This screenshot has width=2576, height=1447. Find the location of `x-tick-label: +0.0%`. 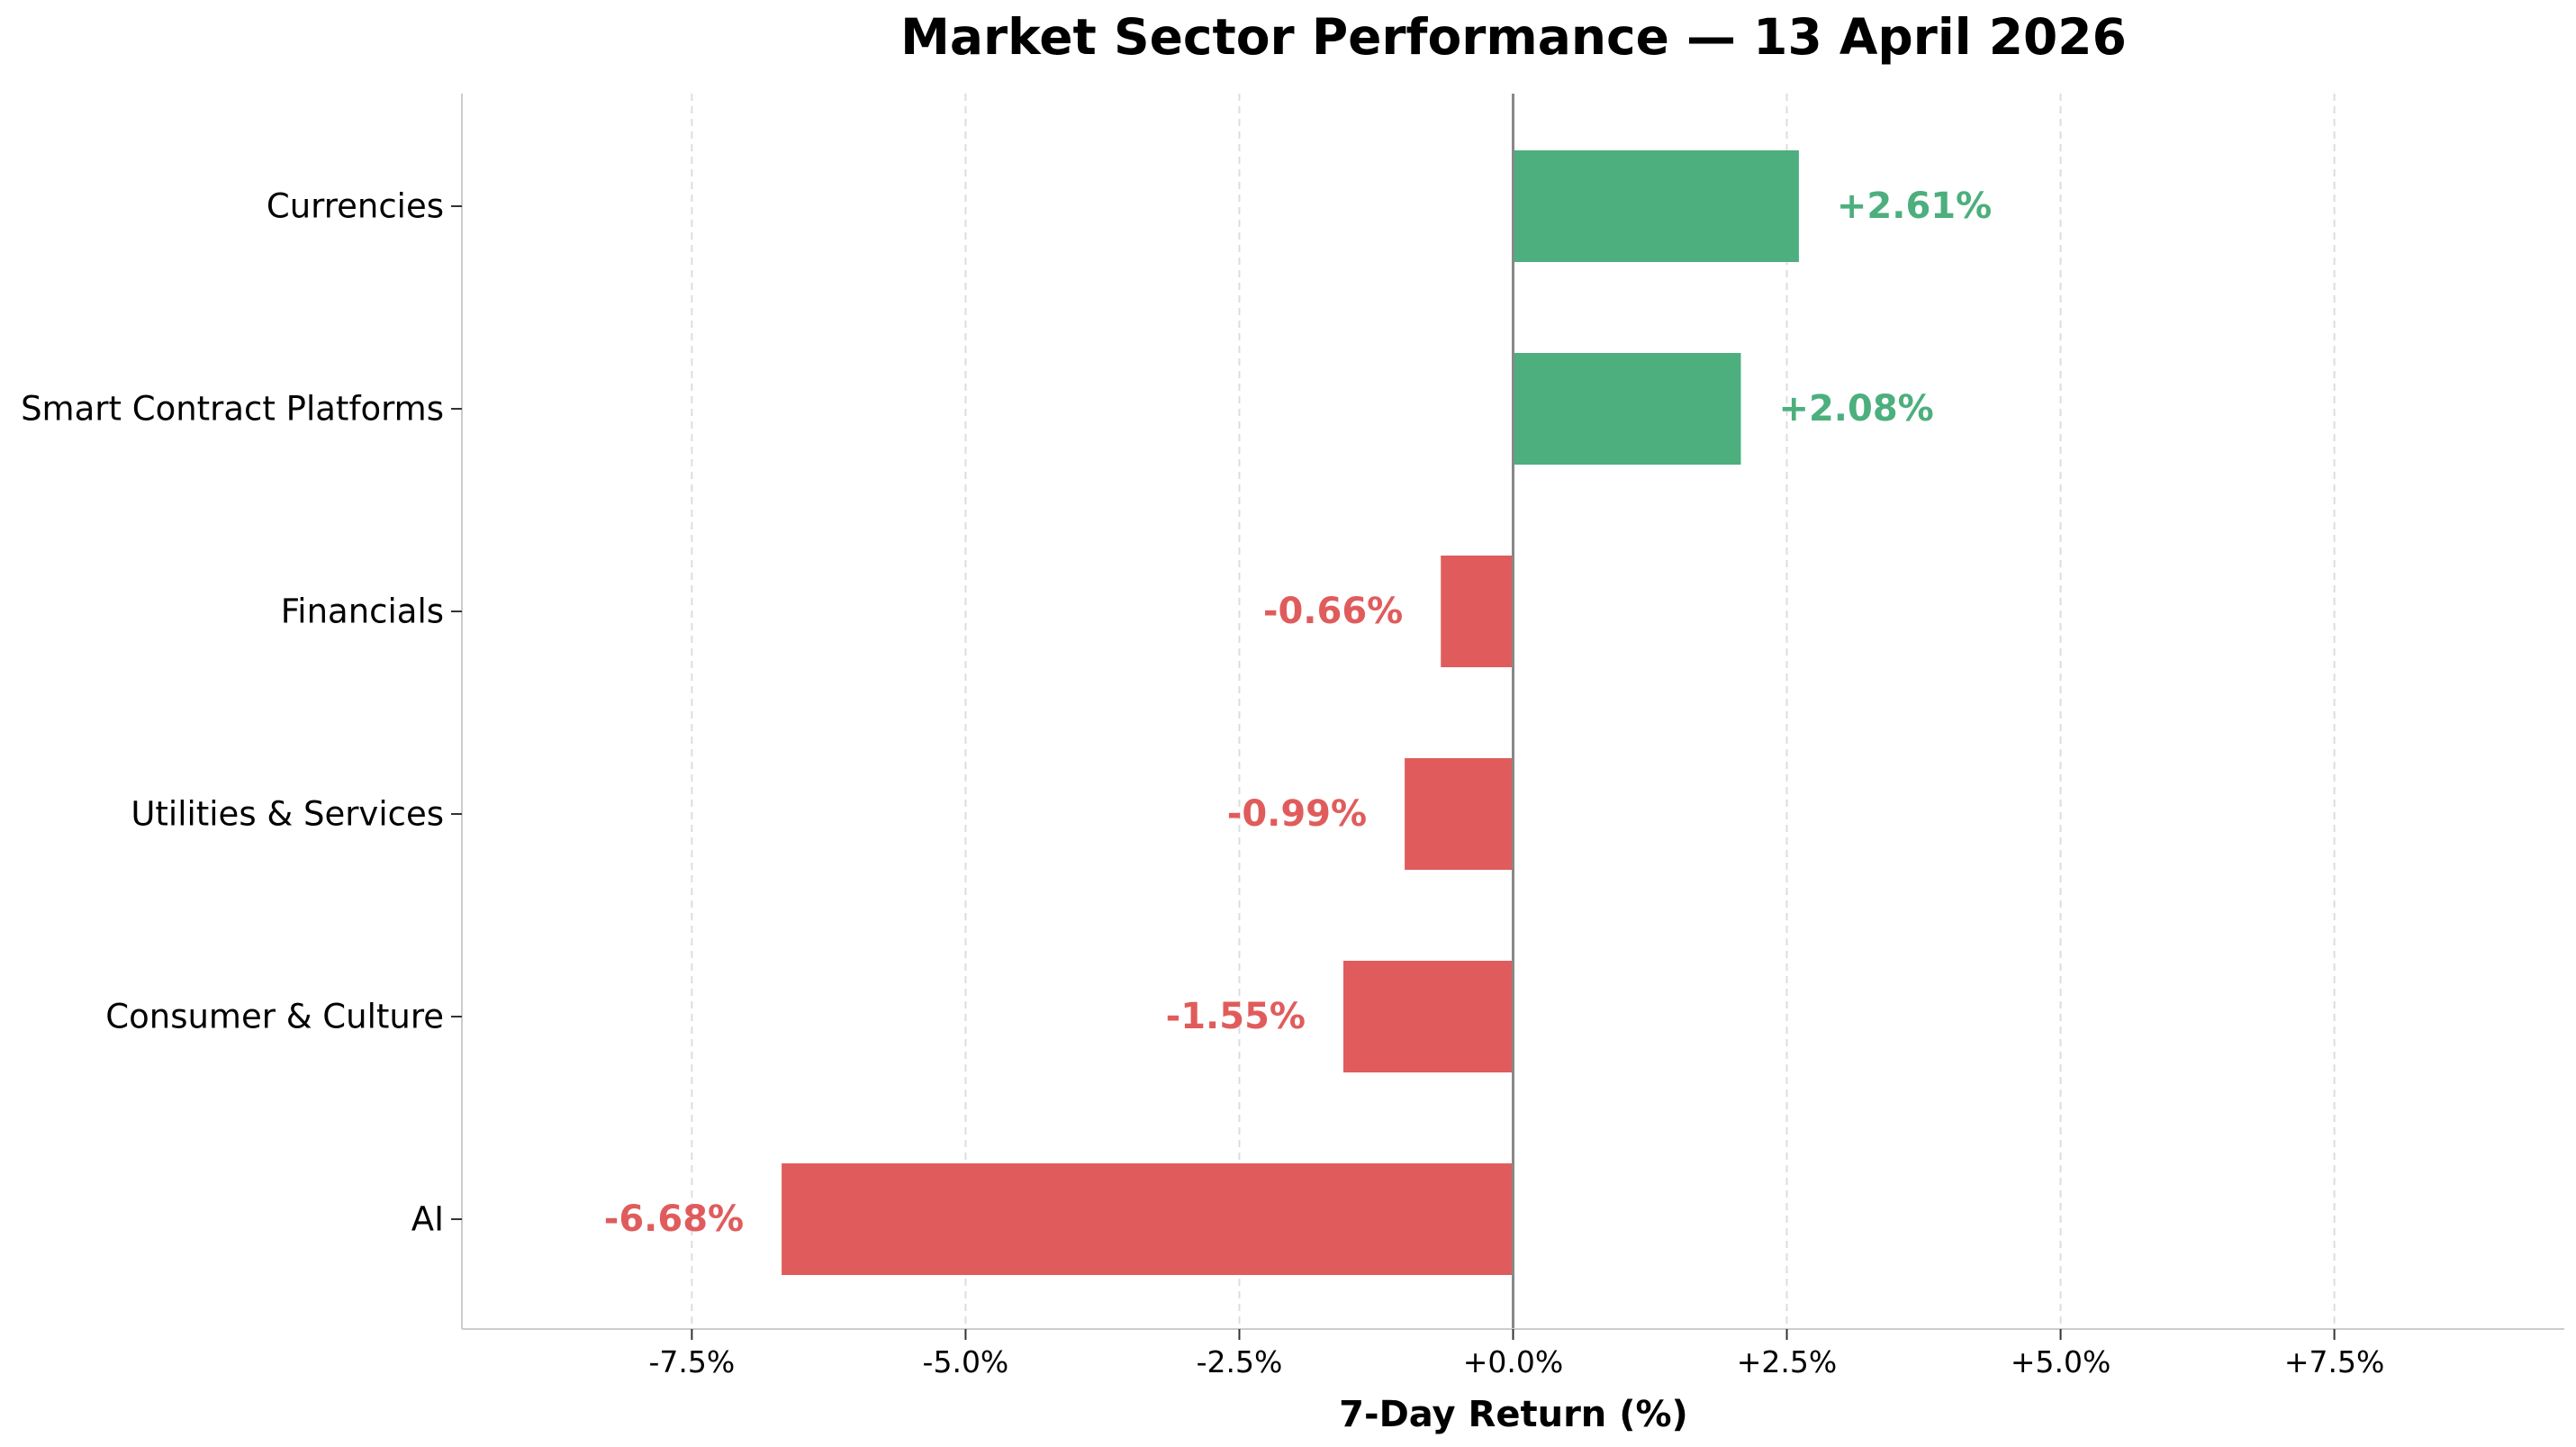

x-tick-label: +0.0% is located at coordinates (1513, 1361).